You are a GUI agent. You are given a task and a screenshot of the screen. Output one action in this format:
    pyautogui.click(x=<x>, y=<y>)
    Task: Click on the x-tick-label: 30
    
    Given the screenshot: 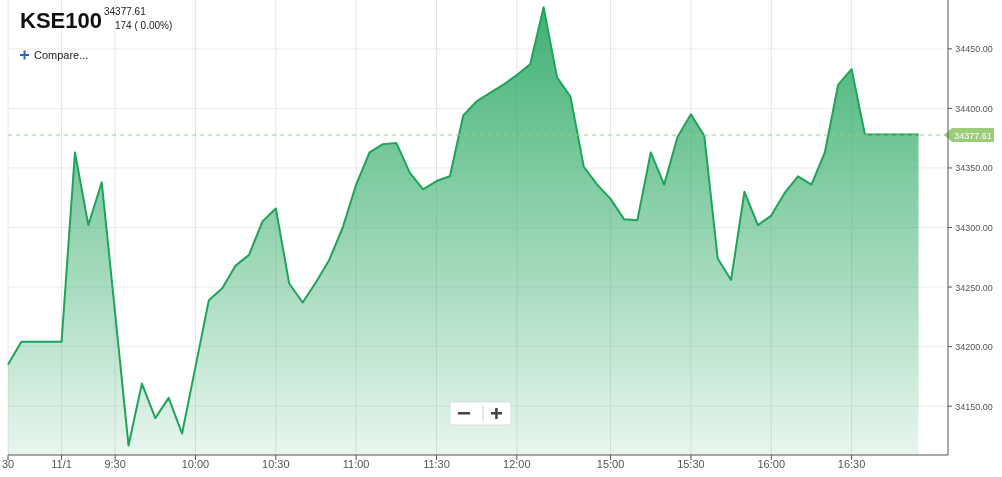 What is the action you would take?
    pyautogui.click(x=8, y=464)
    